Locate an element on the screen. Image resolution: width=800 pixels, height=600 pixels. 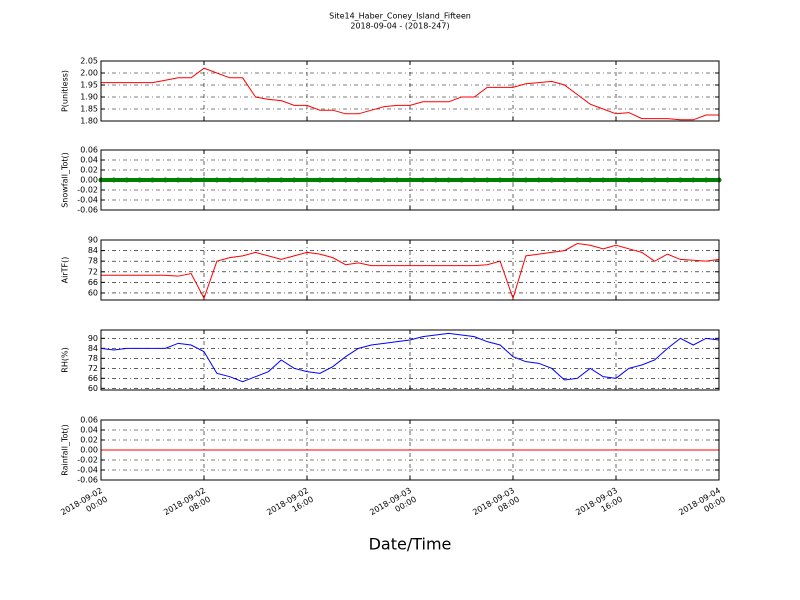
x-tick-label: 2018-09-0208:00 is located at coordinates (187, 506).